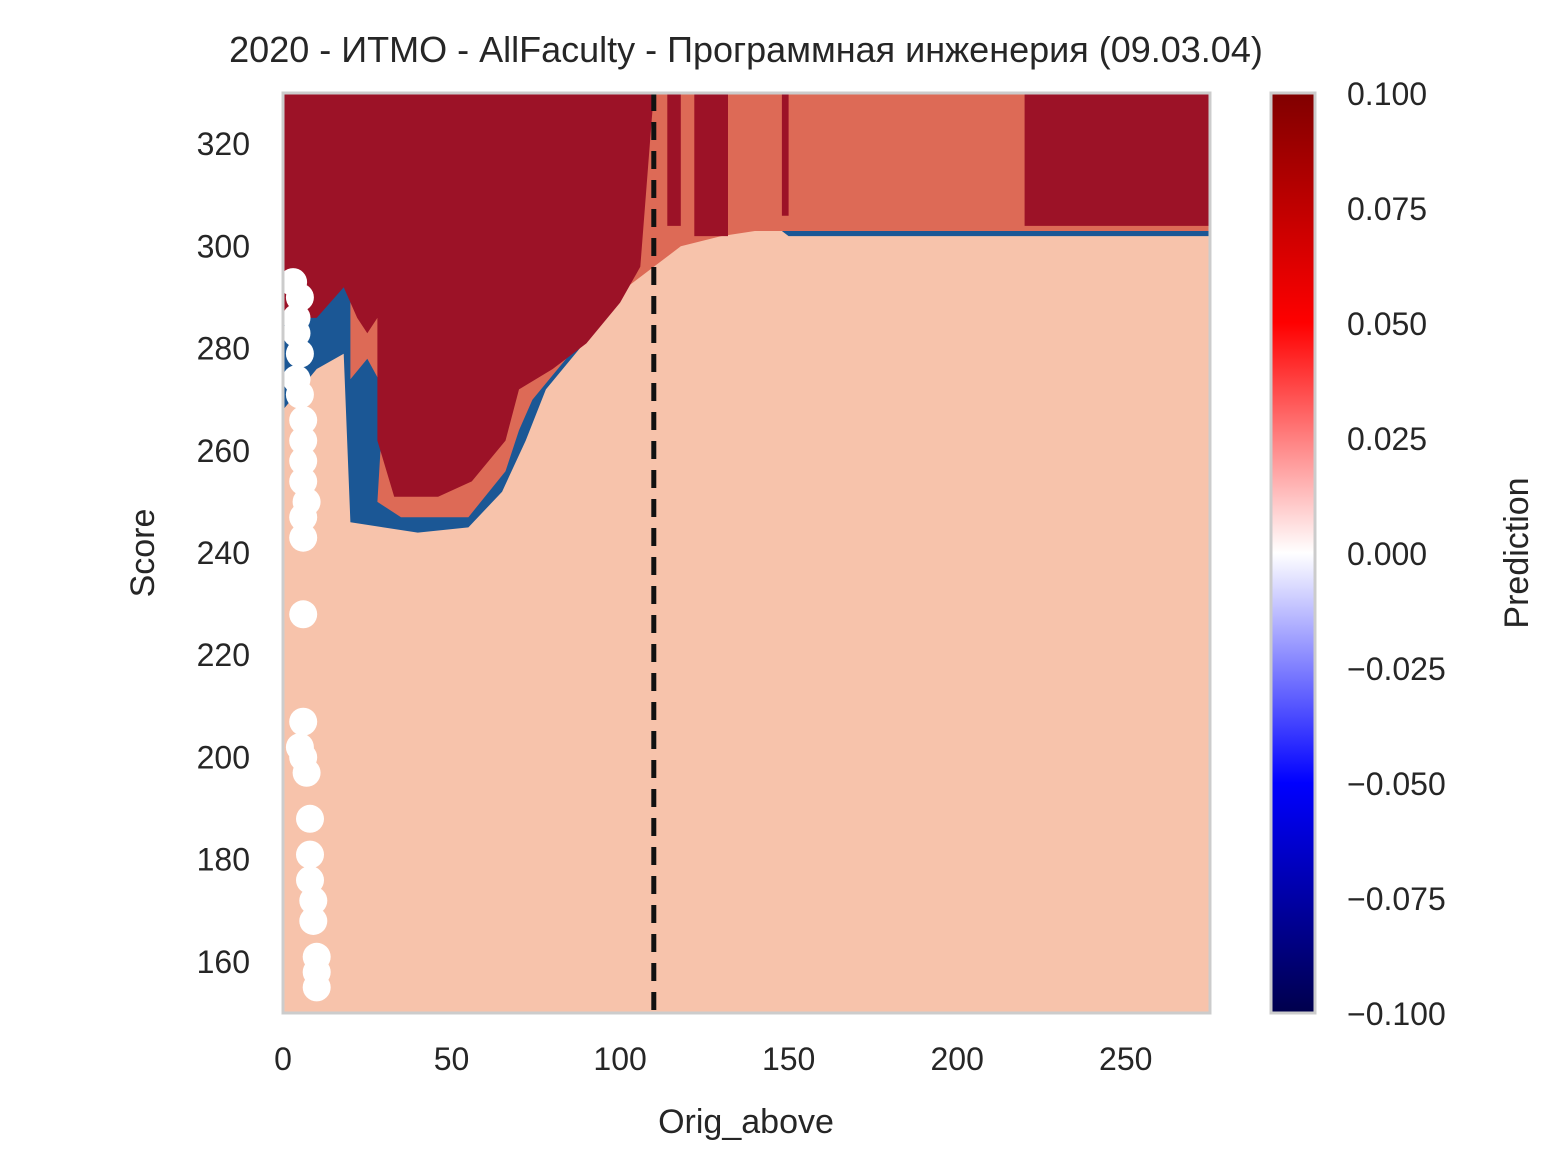 This screenshot has height=1173, width=1563. Describe the element at coordinates (307, 635) in the screenshot. I see `scatter-layer` at that location.